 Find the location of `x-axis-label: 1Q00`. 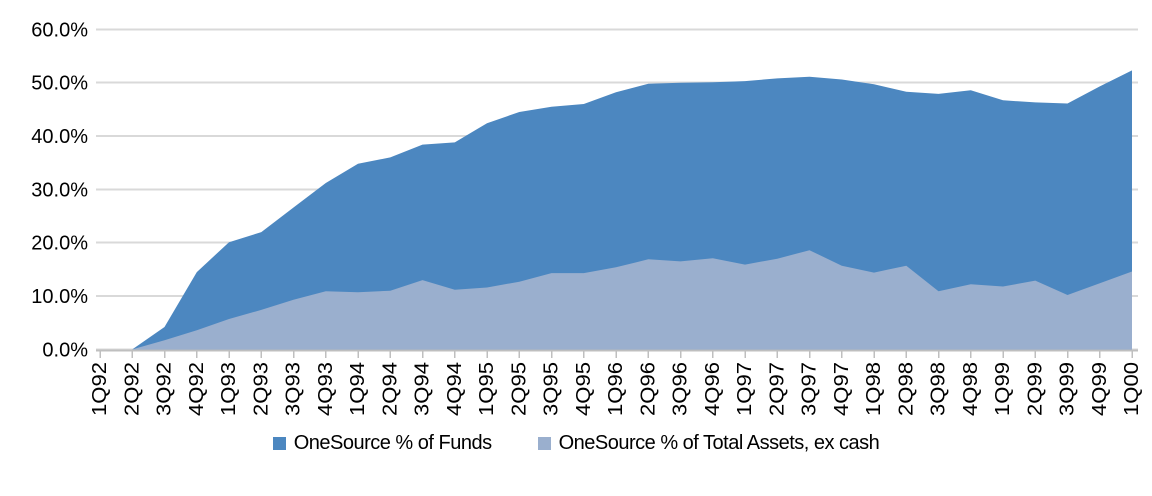

x-axis-label: 1Q00 is located at coordinates (1132, 389).